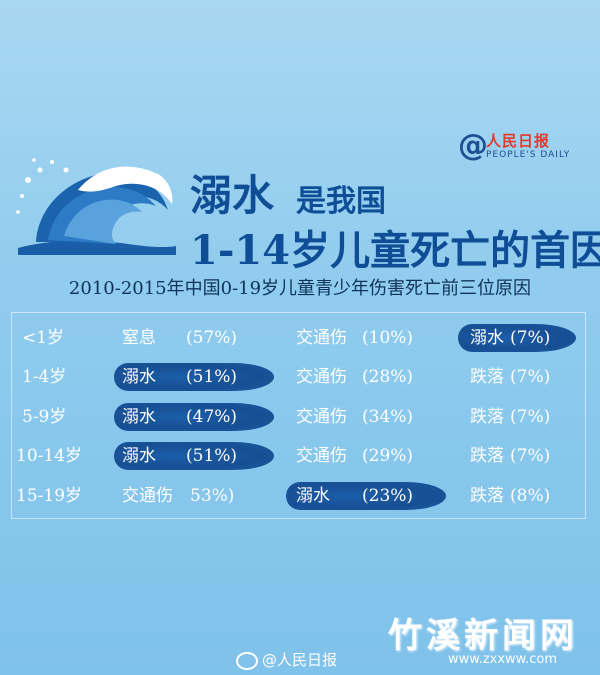 The width and height of the screenshot is (600, 675). I want to click on table-row: 1-4岁 溺水 (51%) 交通伤 (28%) 跌落 (7%), so click(300, 376).